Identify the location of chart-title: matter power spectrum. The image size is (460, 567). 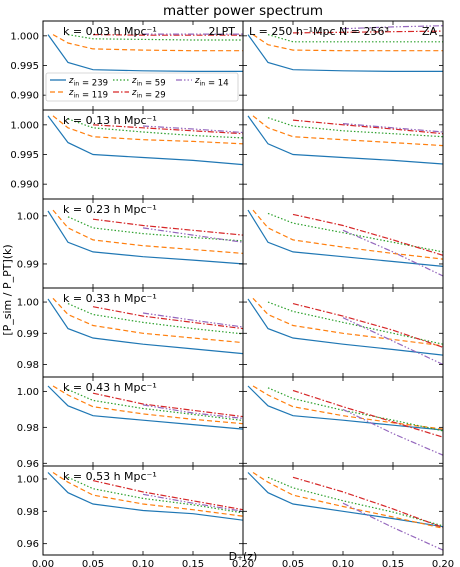
(243, 11).